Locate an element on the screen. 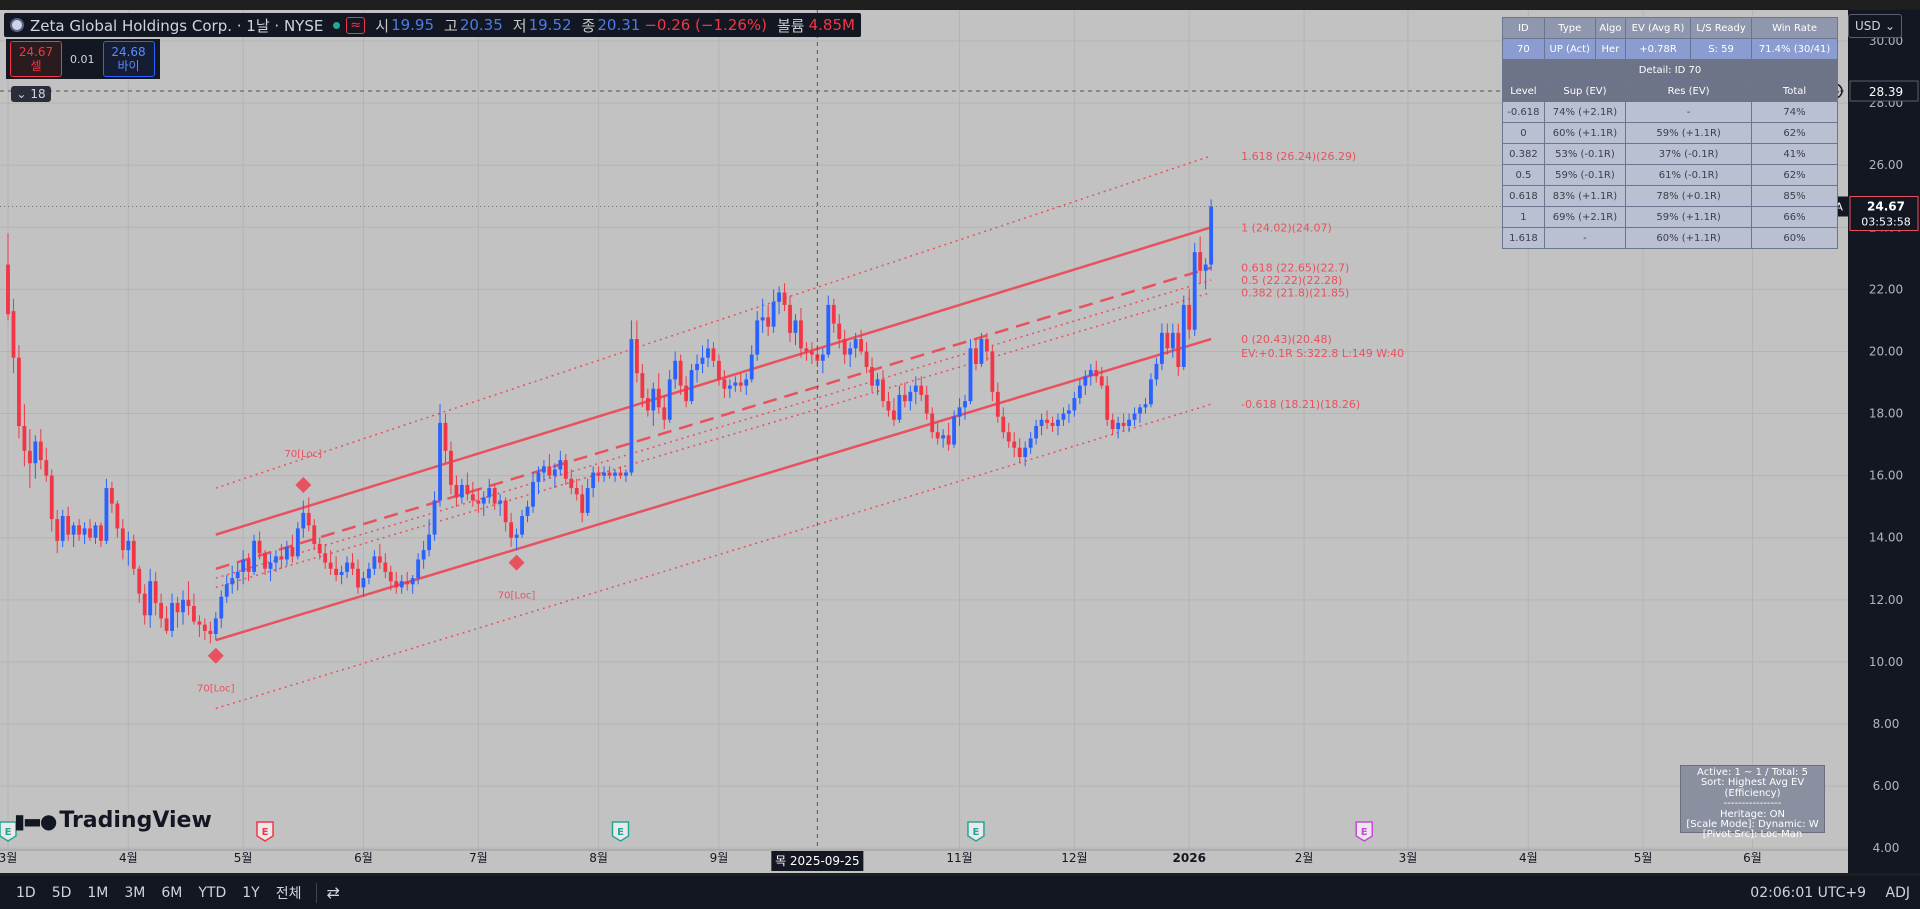 The image size is (1920, 909). toolbar-divider is located at coordinates (316, 892).